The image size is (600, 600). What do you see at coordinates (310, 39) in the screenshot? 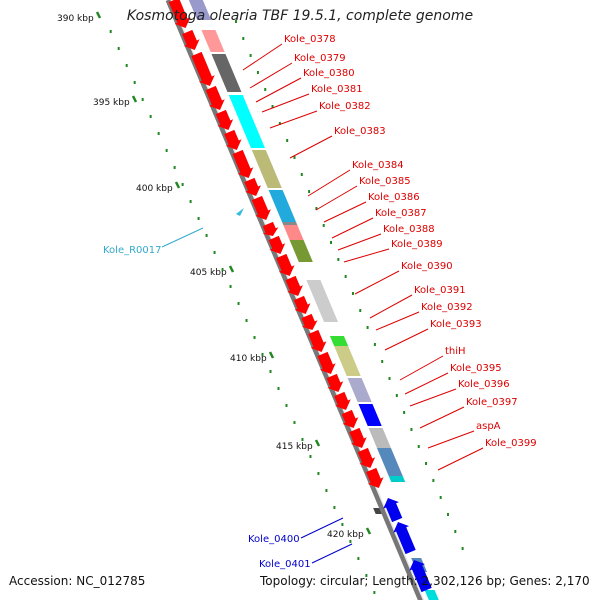
I see `gene-label: Kole_0378` at bounding box center [310, 39].